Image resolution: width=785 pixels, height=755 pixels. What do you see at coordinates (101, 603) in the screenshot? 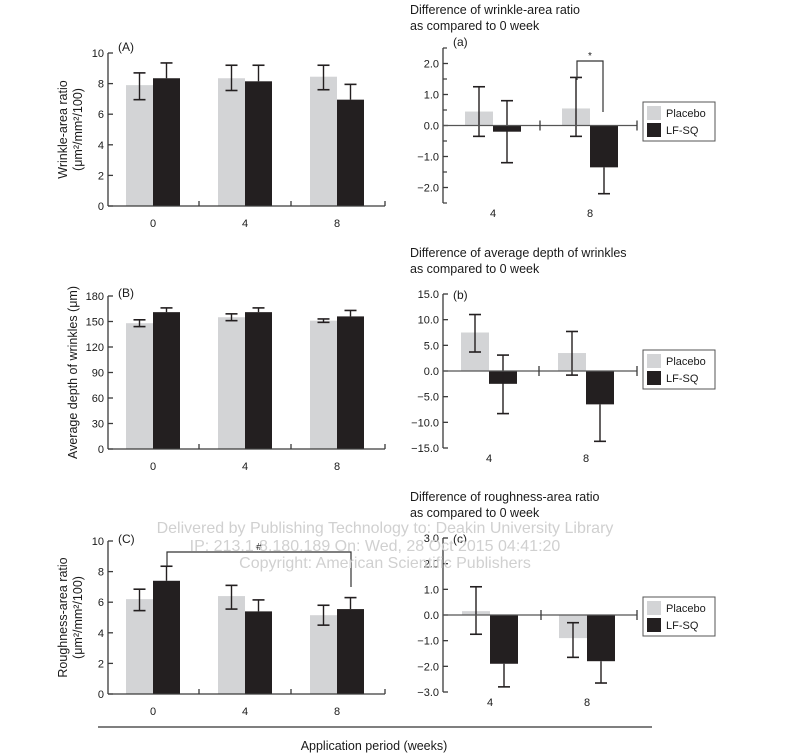
I see `y-tick-label: 6` at bounding box center [101, 603].